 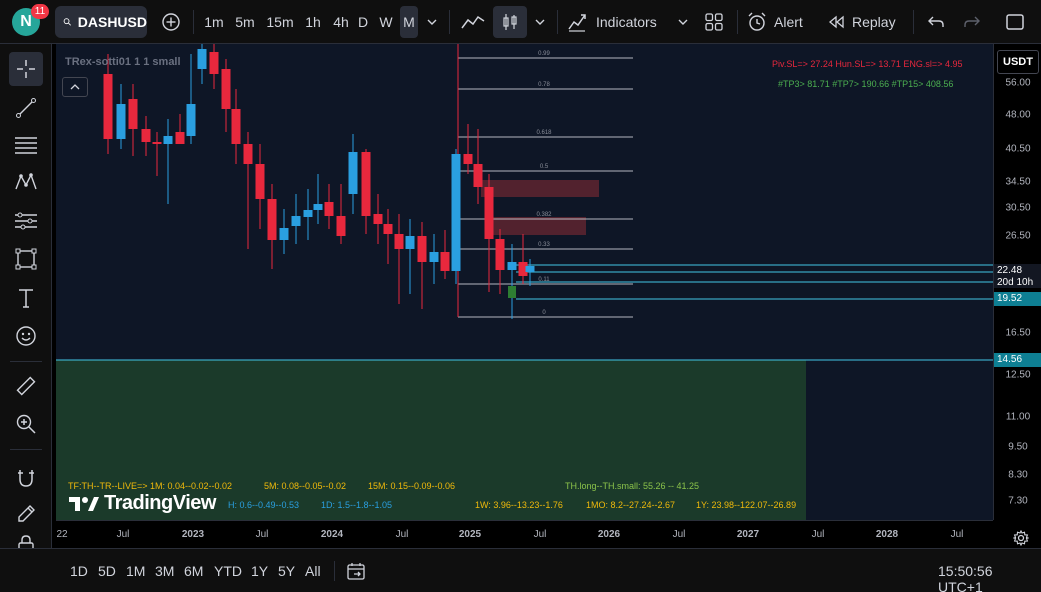 I want to click on lock-drawings-button, so click(x=26, y=541).